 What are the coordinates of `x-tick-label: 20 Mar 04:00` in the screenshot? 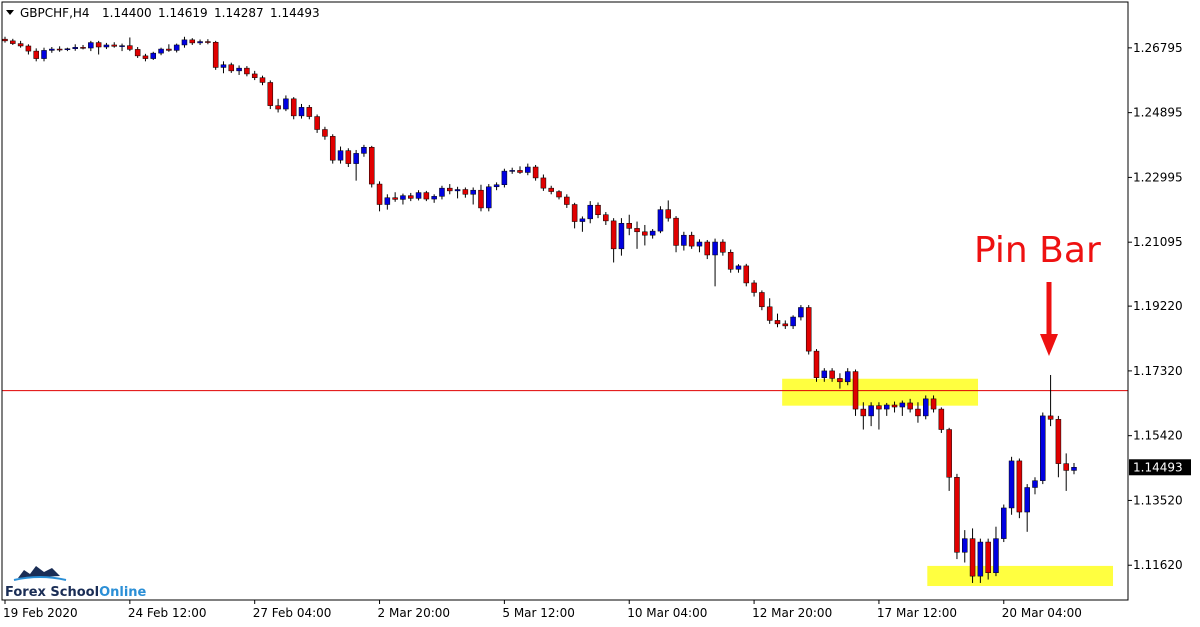 It's located at (1042, 613).